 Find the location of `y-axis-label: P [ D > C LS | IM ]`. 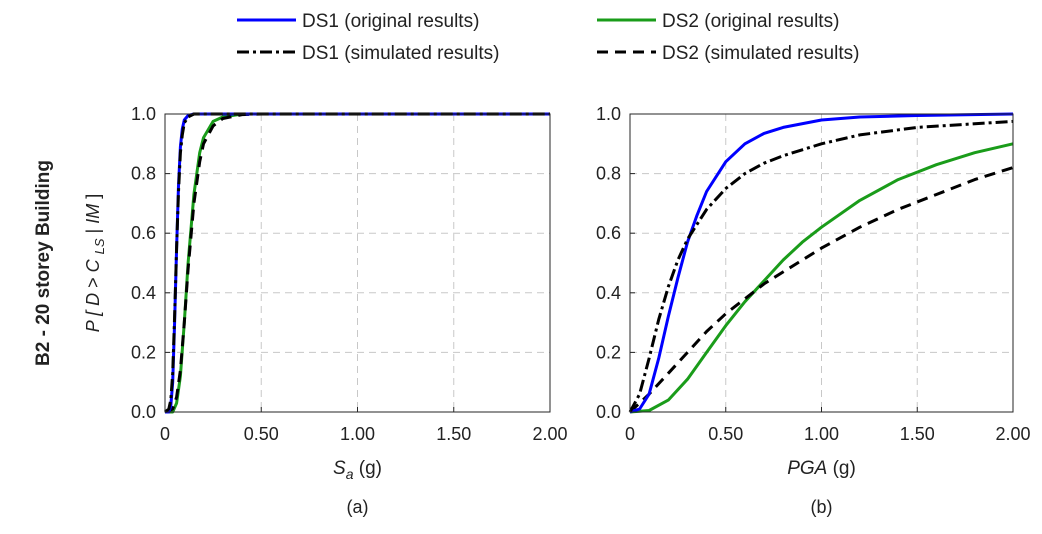

y-axis-label: P [ D > C LS | IM ] is located at coordinates (95, 263).